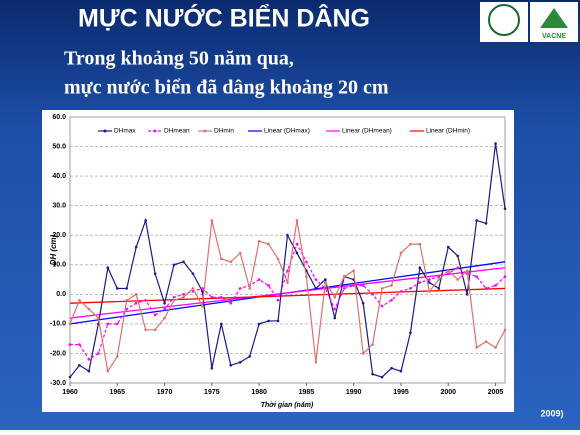 This screenshot has height=435, width=580. What do you see at coordinates (354, 392) in the screenshot?
I see `x-tick-label: 1990` at bounding box center [354, 392].